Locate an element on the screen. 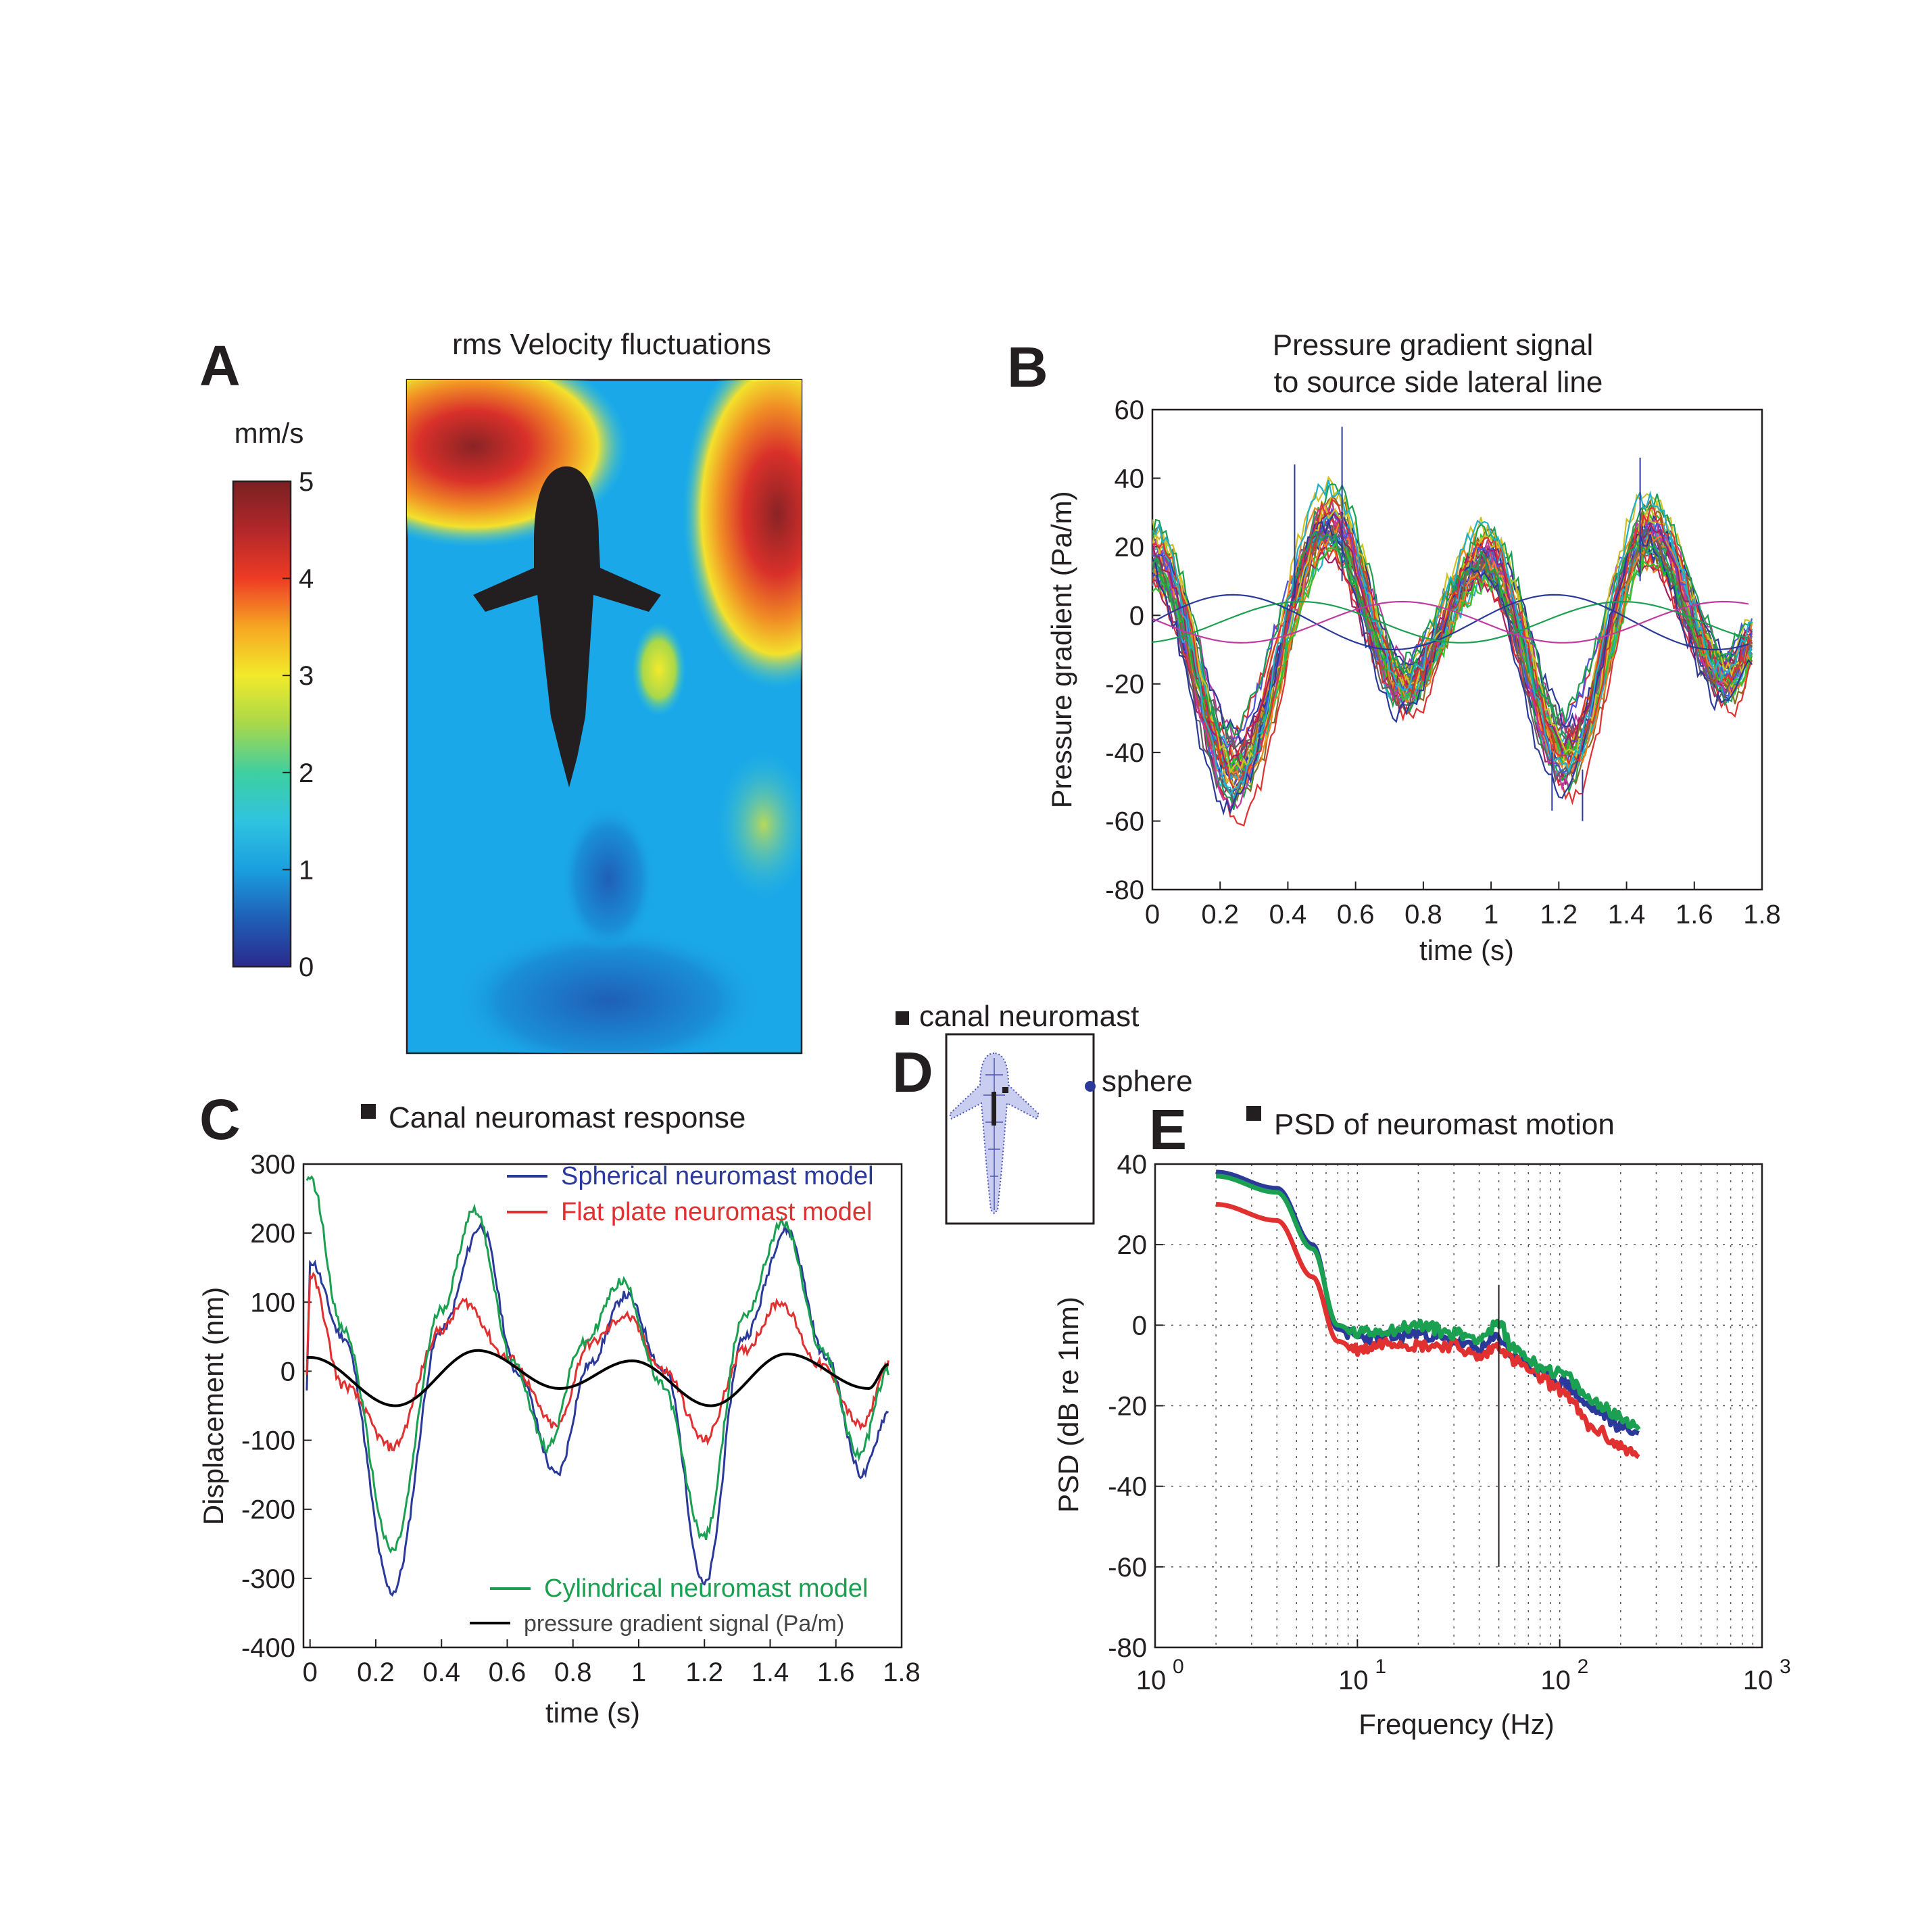  panel-e-ytick-label: -40 is located at coordinates (1127, 1487).